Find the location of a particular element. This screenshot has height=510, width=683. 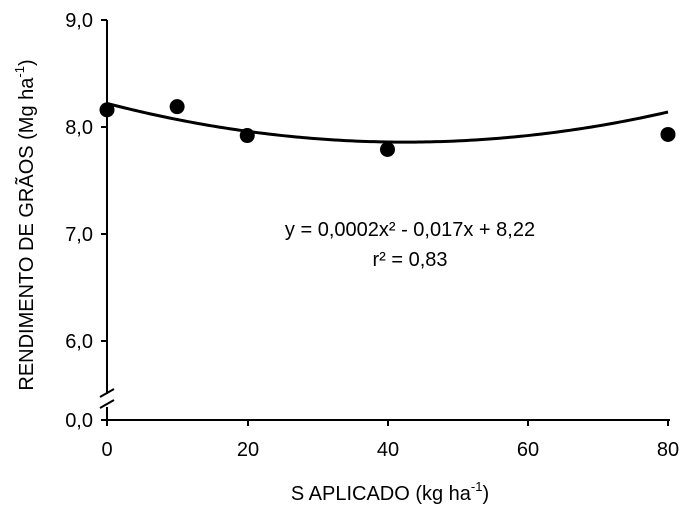

x-tick-label: 0 is located at coordinates (106, 450).